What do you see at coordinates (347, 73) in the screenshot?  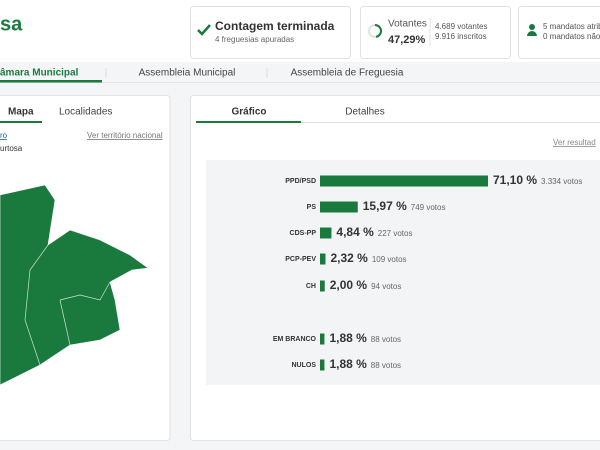 I see `tab: Assembleia de Freguesia` at bounding box center [347, 73].